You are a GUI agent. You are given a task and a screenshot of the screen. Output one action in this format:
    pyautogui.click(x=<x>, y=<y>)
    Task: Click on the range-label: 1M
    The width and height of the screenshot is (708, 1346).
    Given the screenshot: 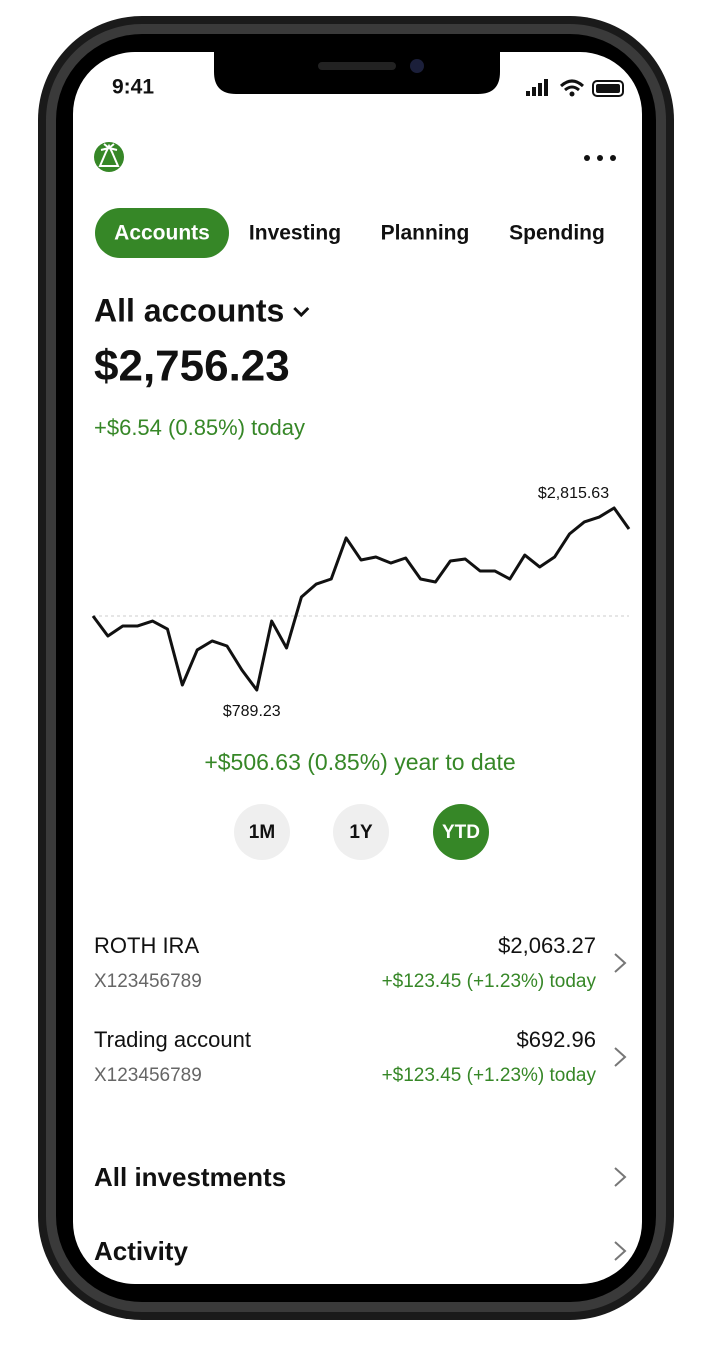 What is the action you would take?
    pyautogui.click(x=262, y=832)
    